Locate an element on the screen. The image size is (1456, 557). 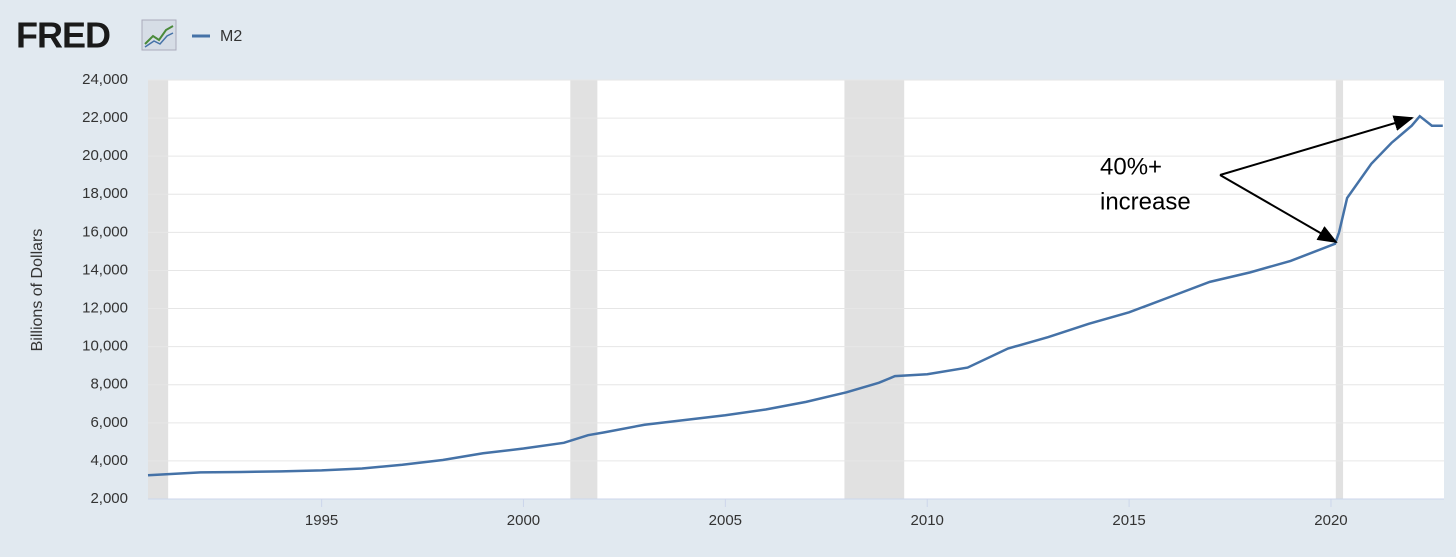
y-tick-label: 12,000 is located at coordinates (105, 308).